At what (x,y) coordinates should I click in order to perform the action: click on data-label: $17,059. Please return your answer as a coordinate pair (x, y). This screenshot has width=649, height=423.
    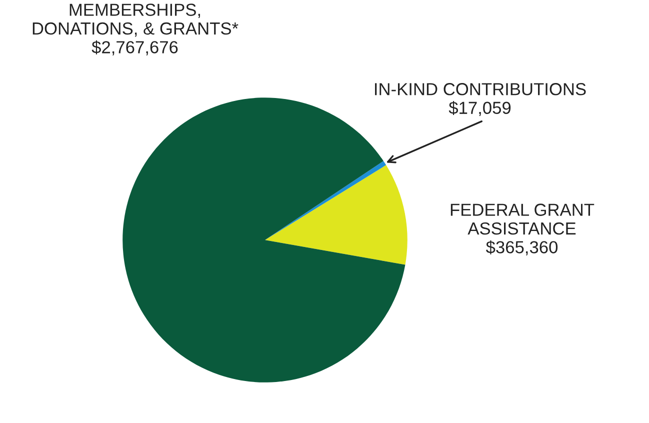
    Looking at the image, I should click on (479, 108).